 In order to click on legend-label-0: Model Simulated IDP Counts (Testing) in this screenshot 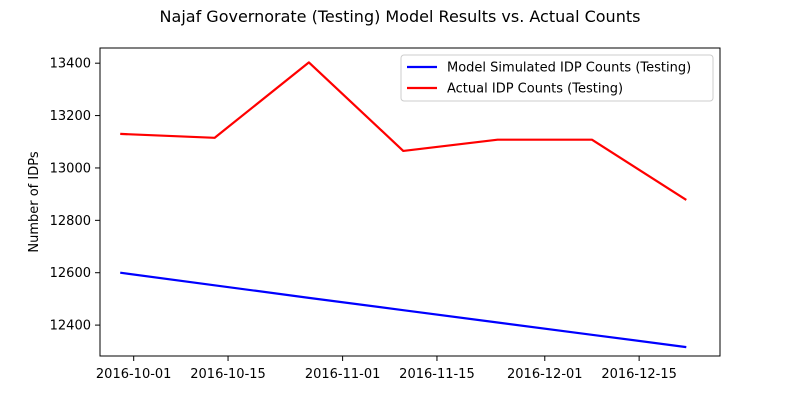, I will do `click(569, 68)`.